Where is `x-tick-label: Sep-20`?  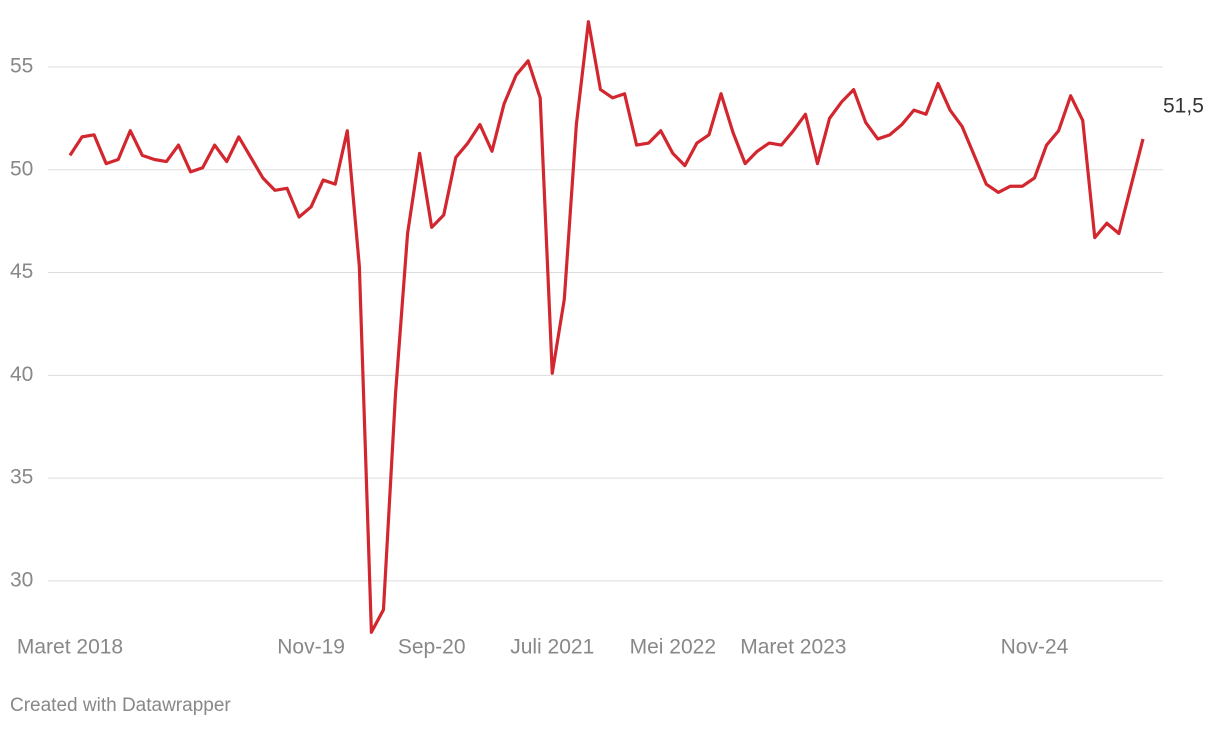
x-tick-label: Sep-20 is located at coordinates (432, 647).